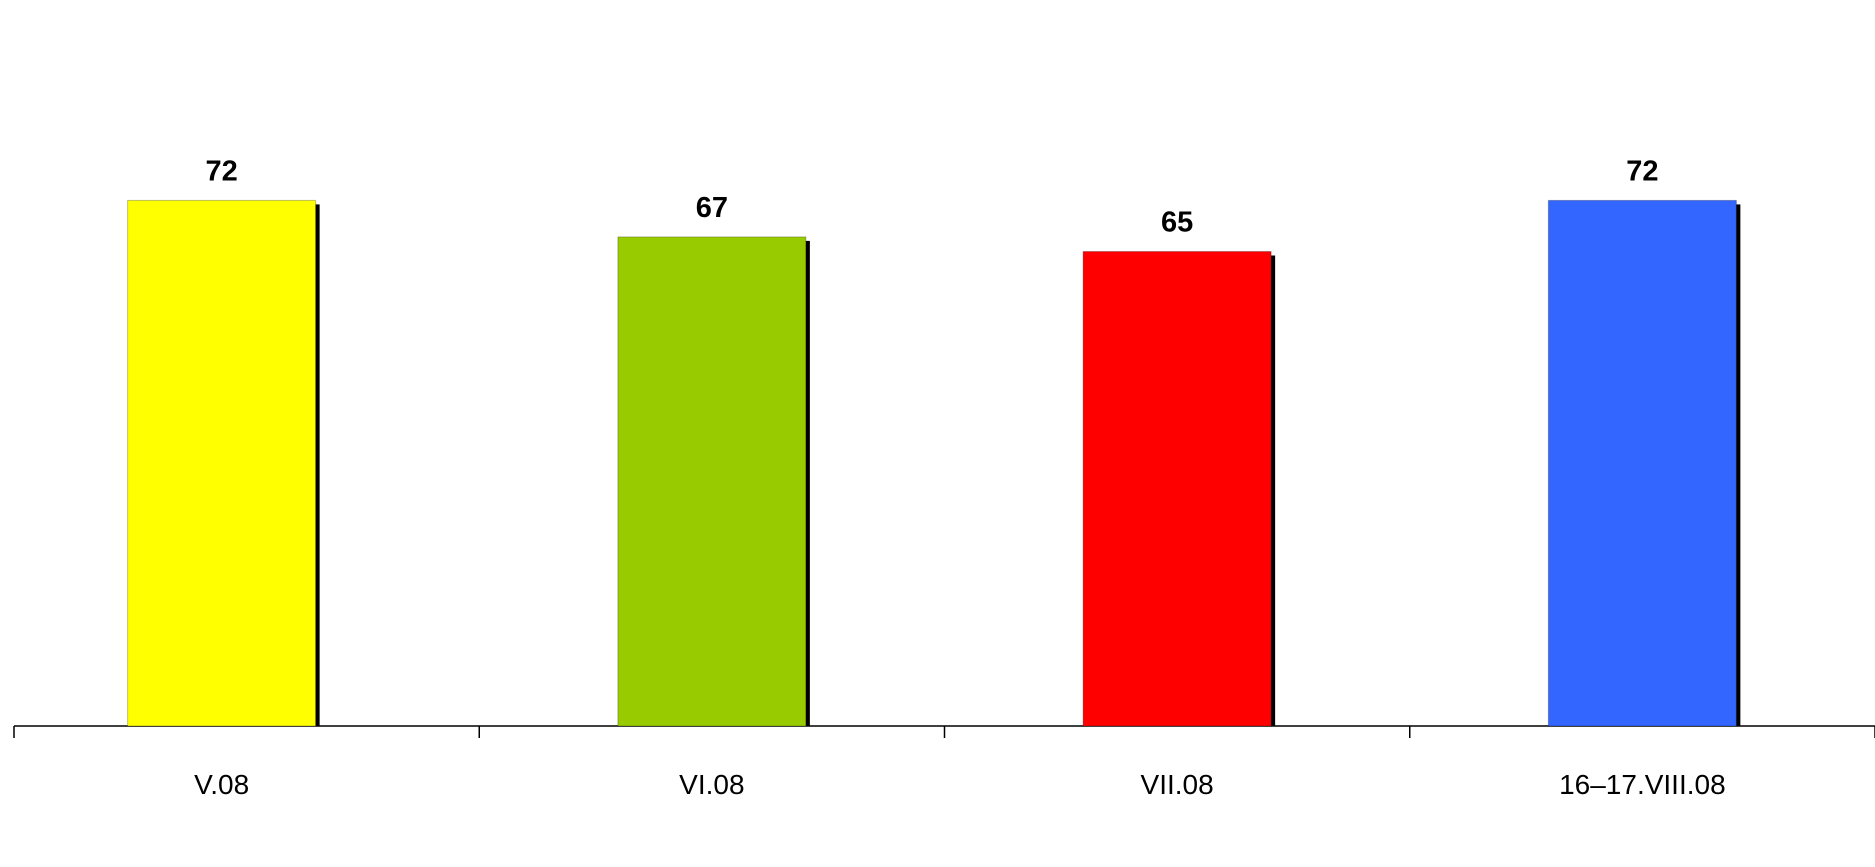 This screenshot has height=867, width=1875. What do you see at coordinates (712, 208) in the screenshot?
I see `bar-value-label: 67` at bounding box center [712, 208].